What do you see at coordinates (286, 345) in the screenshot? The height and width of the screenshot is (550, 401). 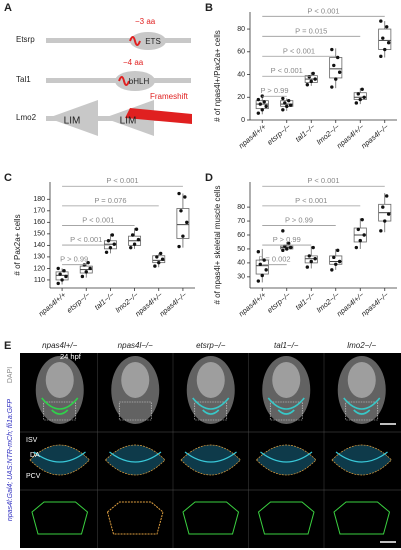 I see `column-label: tal1−/−` at bounding box center [286, 345].